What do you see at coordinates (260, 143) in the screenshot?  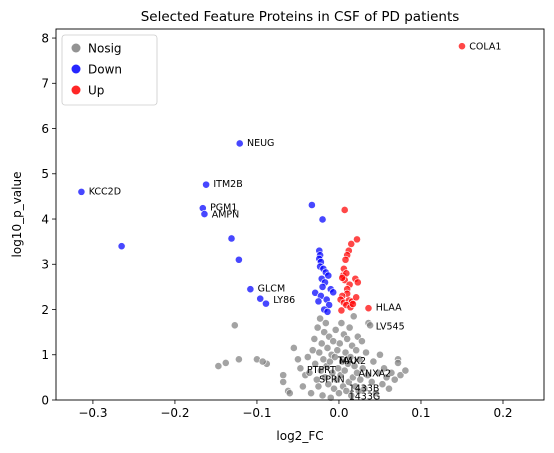 I see `point-label: NEUG` at bounding box center [260, 143].